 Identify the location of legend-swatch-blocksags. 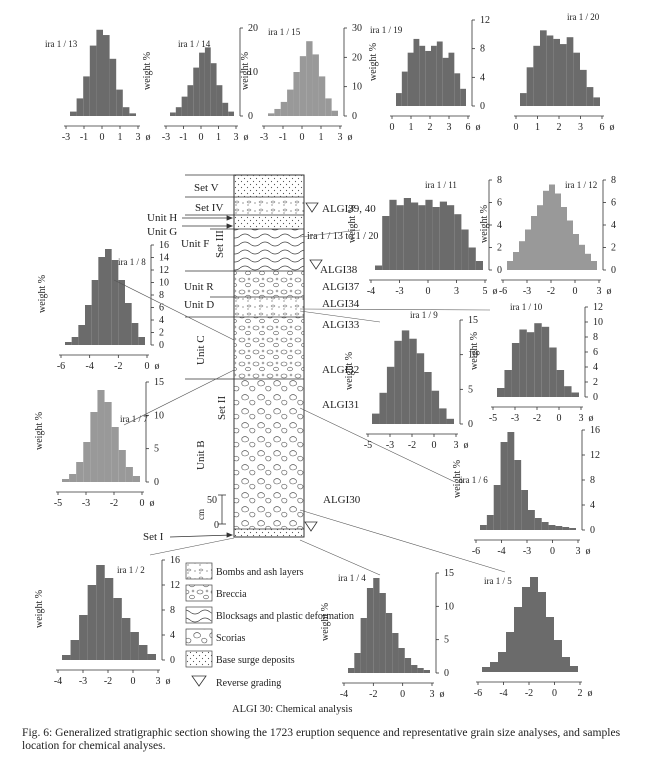
(199, 615).